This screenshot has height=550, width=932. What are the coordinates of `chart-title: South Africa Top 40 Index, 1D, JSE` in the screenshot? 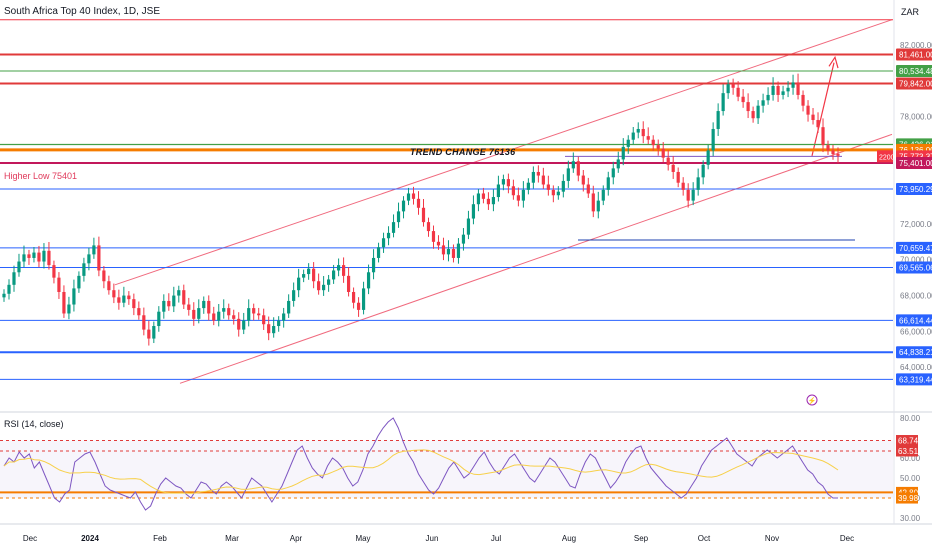 It's located at (82, 11).